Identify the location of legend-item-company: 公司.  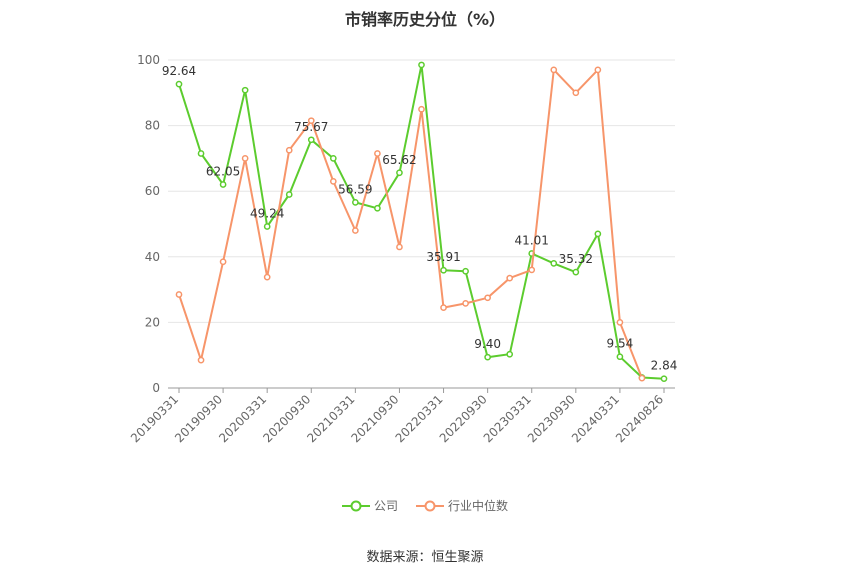
(369, 505).